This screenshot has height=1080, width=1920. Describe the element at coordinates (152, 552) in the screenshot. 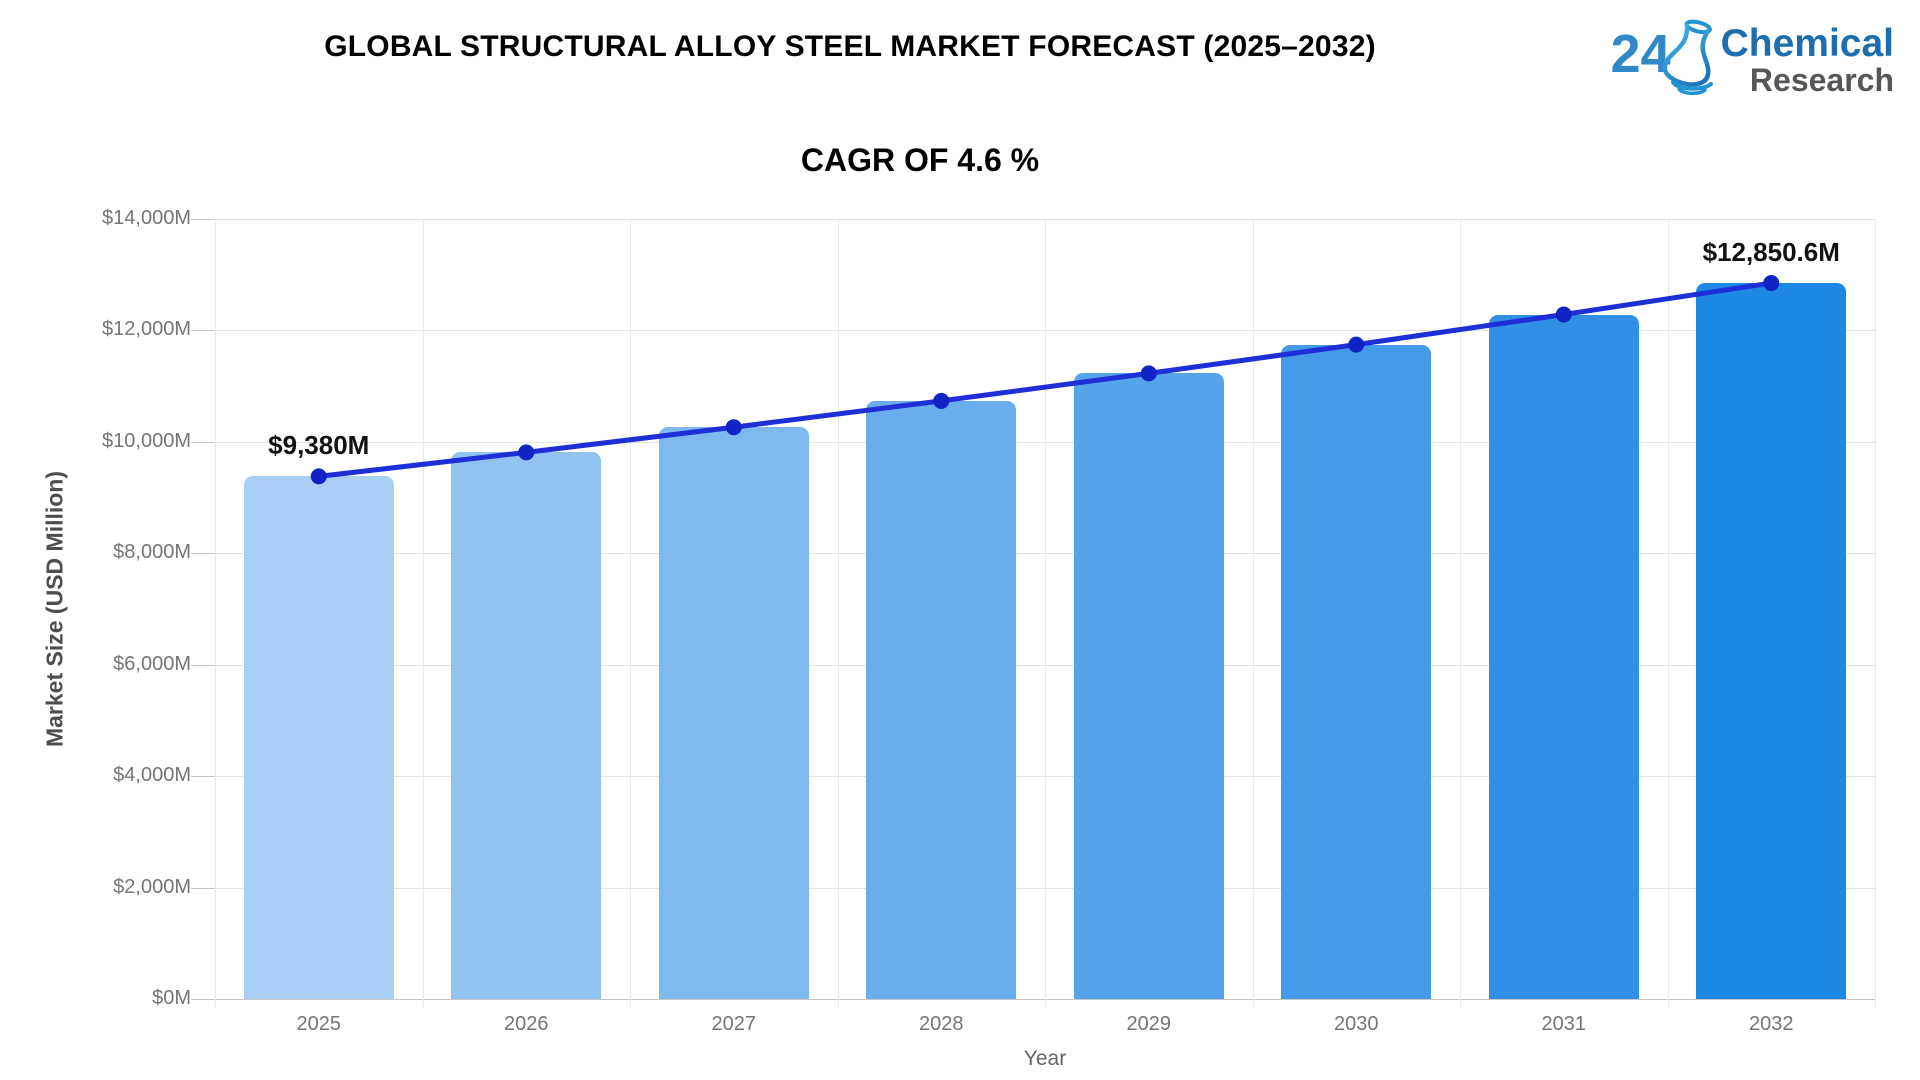

I see `y-axis-tick-label: $8,000M` at that location.